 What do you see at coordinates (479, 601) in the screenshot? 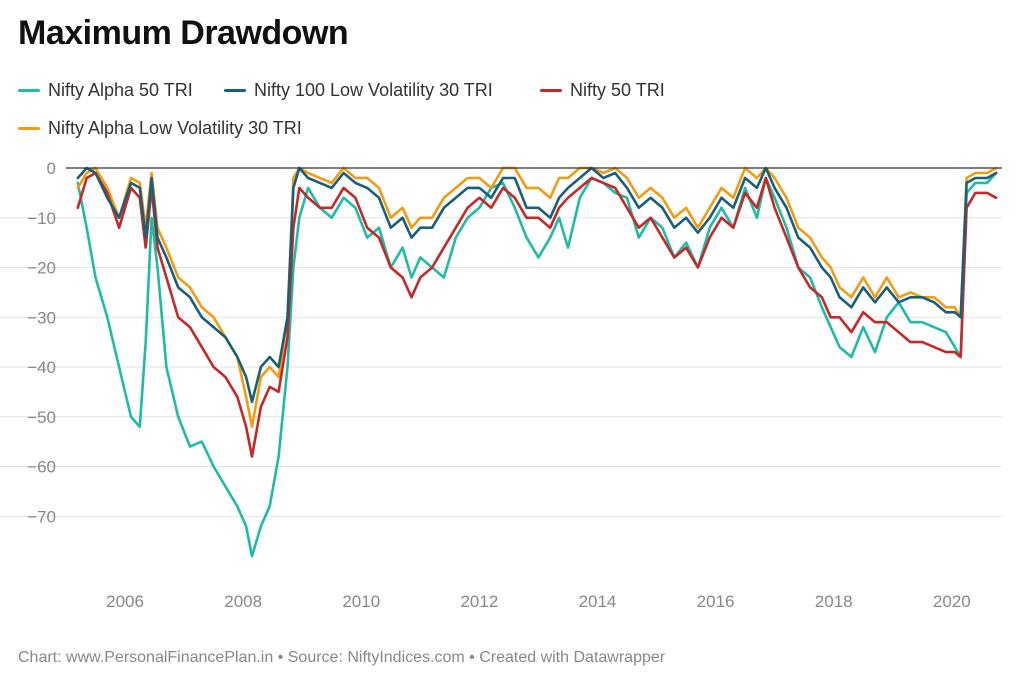
I see `x-tick-label: 2012` at bounding box center [479, 601].